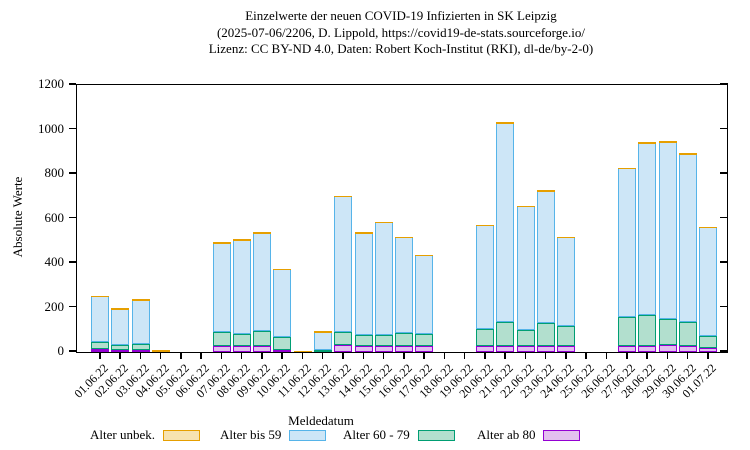 The image size is (750, 450). Describe the element at coordinates (262, 338) in the screenshot. I see `bar-segment-090622-alter-60---79` at that location.